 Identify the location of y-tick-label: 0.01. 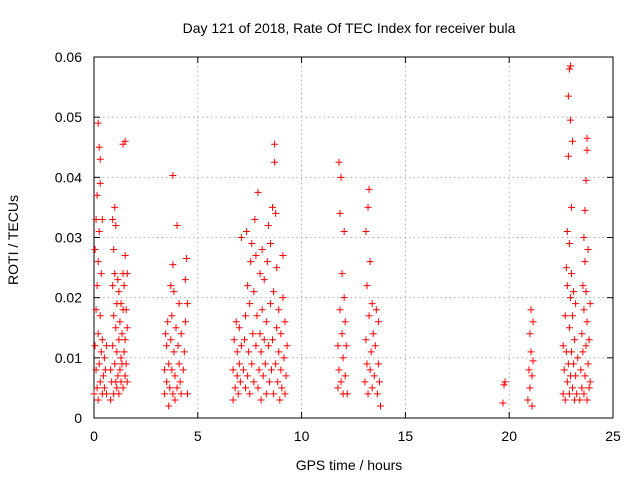
(68, 358).